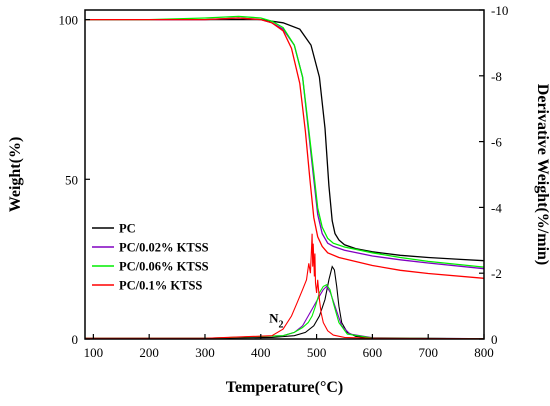 This screenshot has height=406, width=550. What do you see at coordinates (317, 352) in the screenshot?
I see `x-tick-label-500: 500` at bounding box center [317, 352].